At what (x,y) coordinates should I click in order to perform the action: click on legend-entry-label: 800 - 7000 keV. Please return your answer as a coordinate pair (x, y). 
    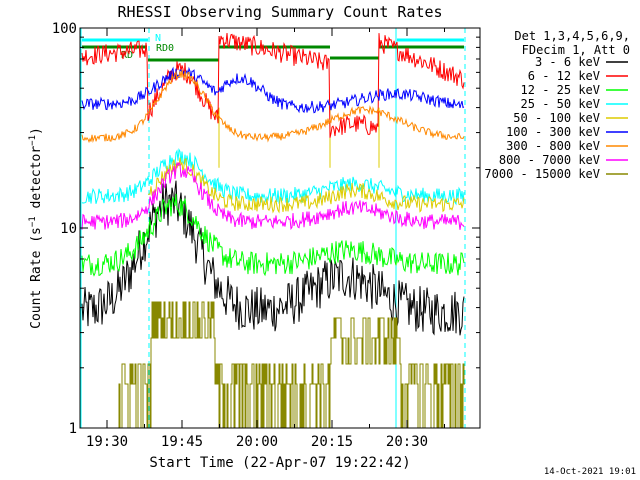
    Looking at the image, I should click on (549, 160).